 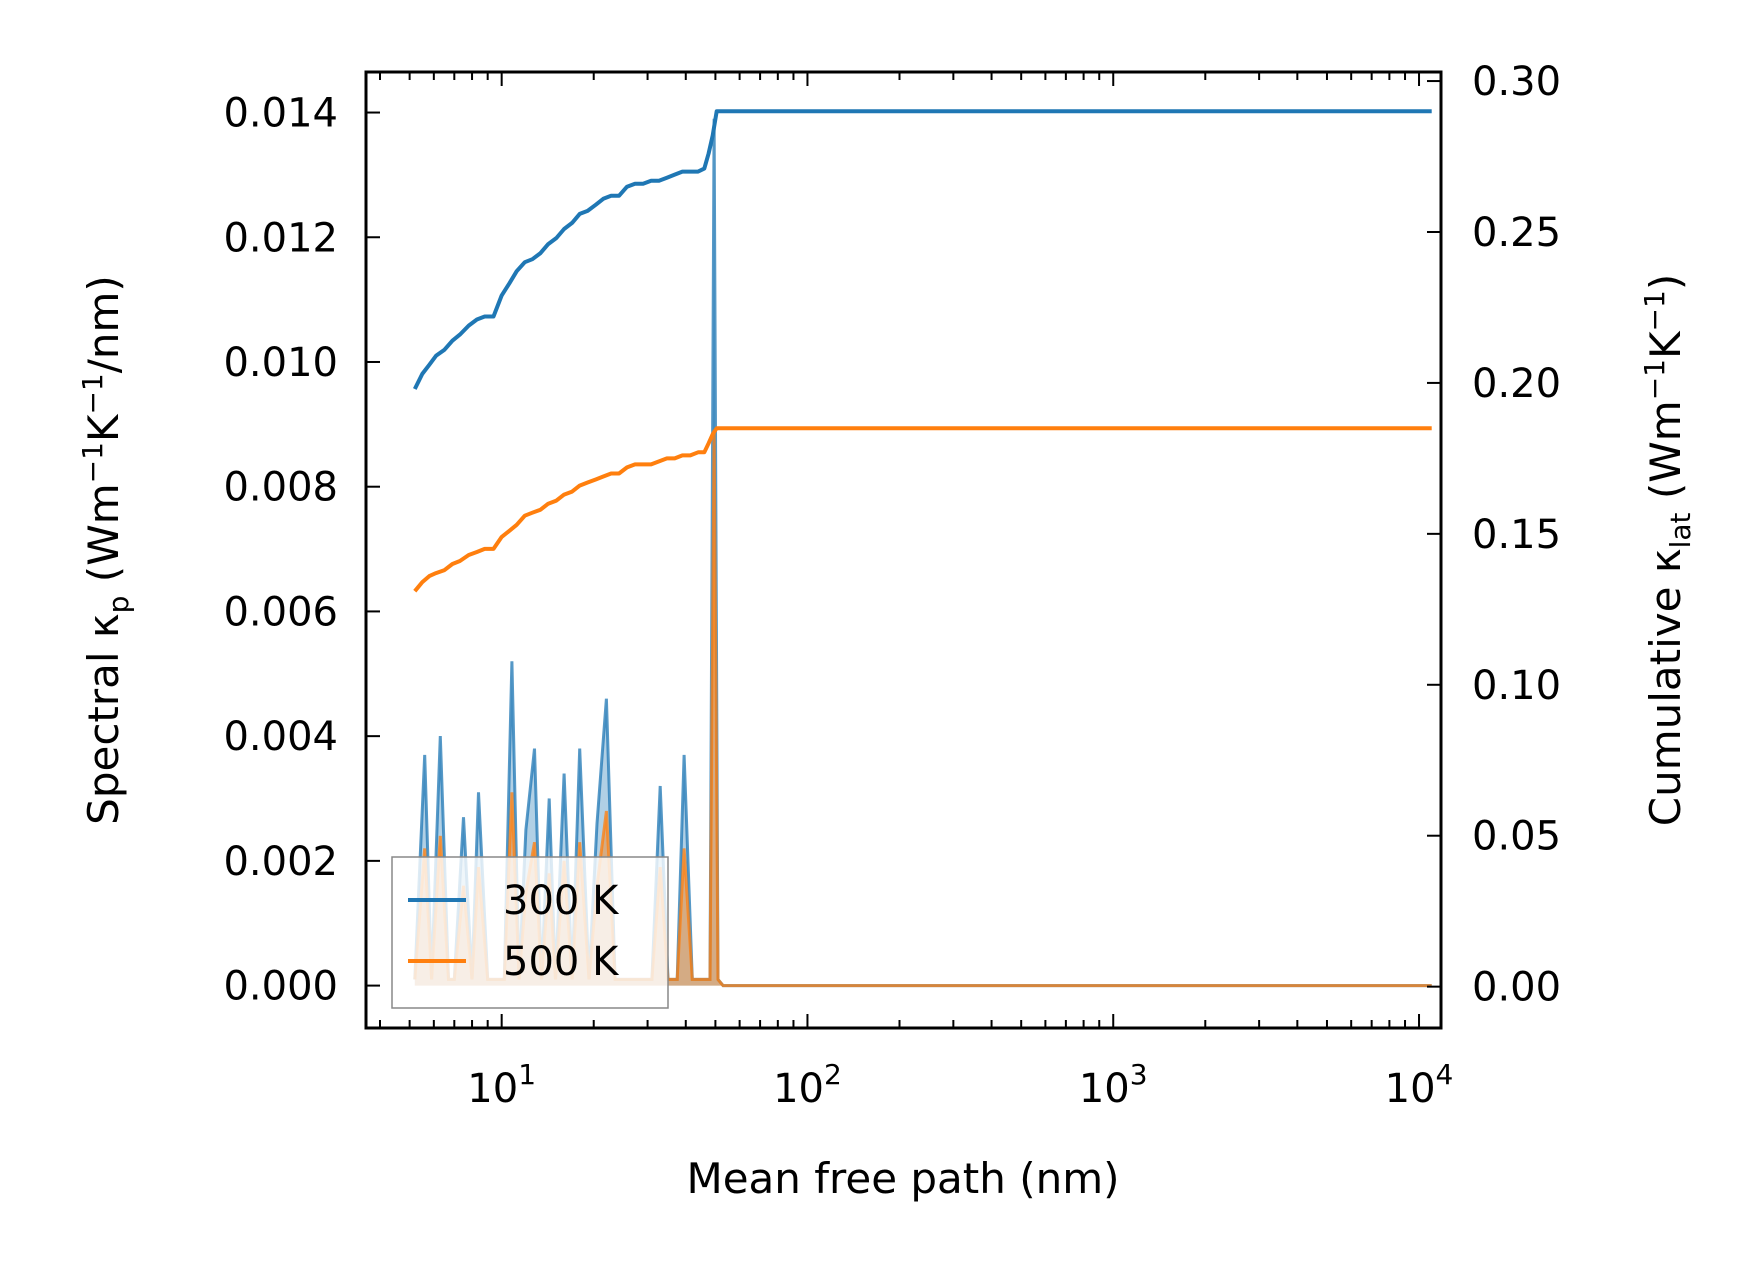 I want to click on y-right-tick-label: 0.15, so click(x=1516, y=535).